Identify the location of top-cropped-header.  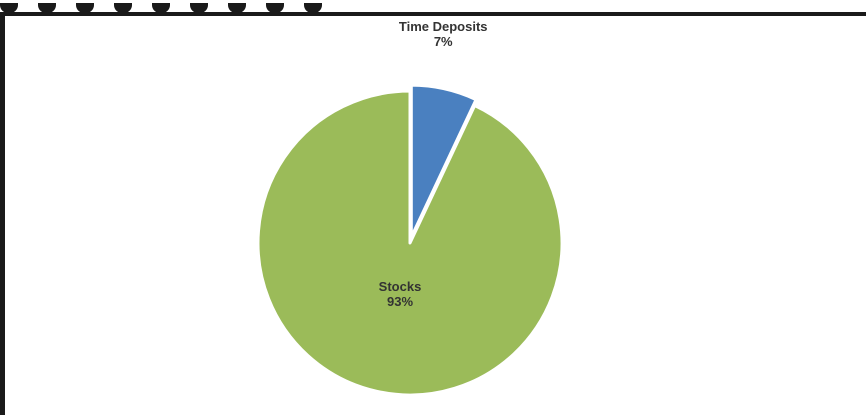
(433, 6).